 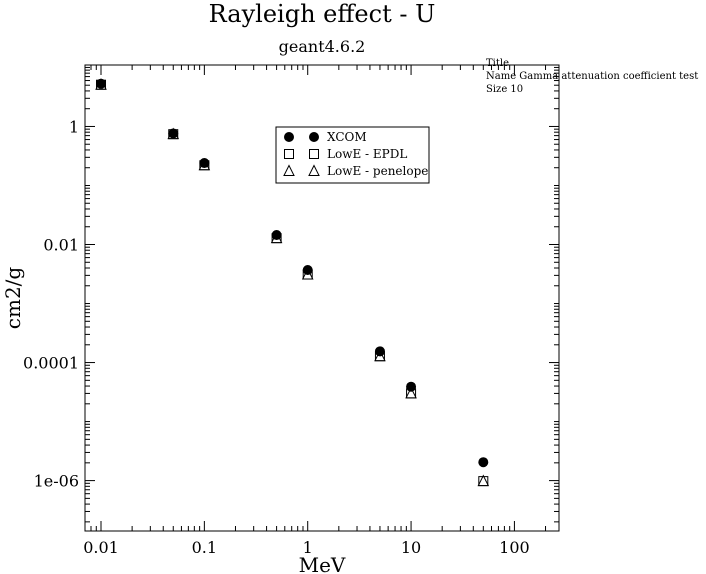 I want to click on x-axis-tick-labels: 0.01 0.1 1 10 100, so click(x=306, y=547).